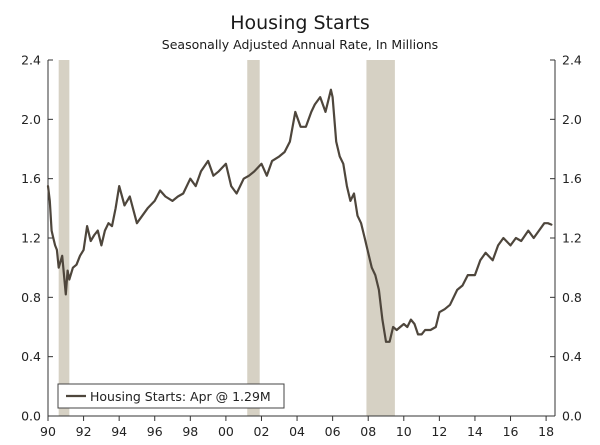 The height and width of the screenshot is (445, 600). Describe the element at coordinates (297, 431) in the screenshot. I see `x-tick-label-7: 04` at that location.